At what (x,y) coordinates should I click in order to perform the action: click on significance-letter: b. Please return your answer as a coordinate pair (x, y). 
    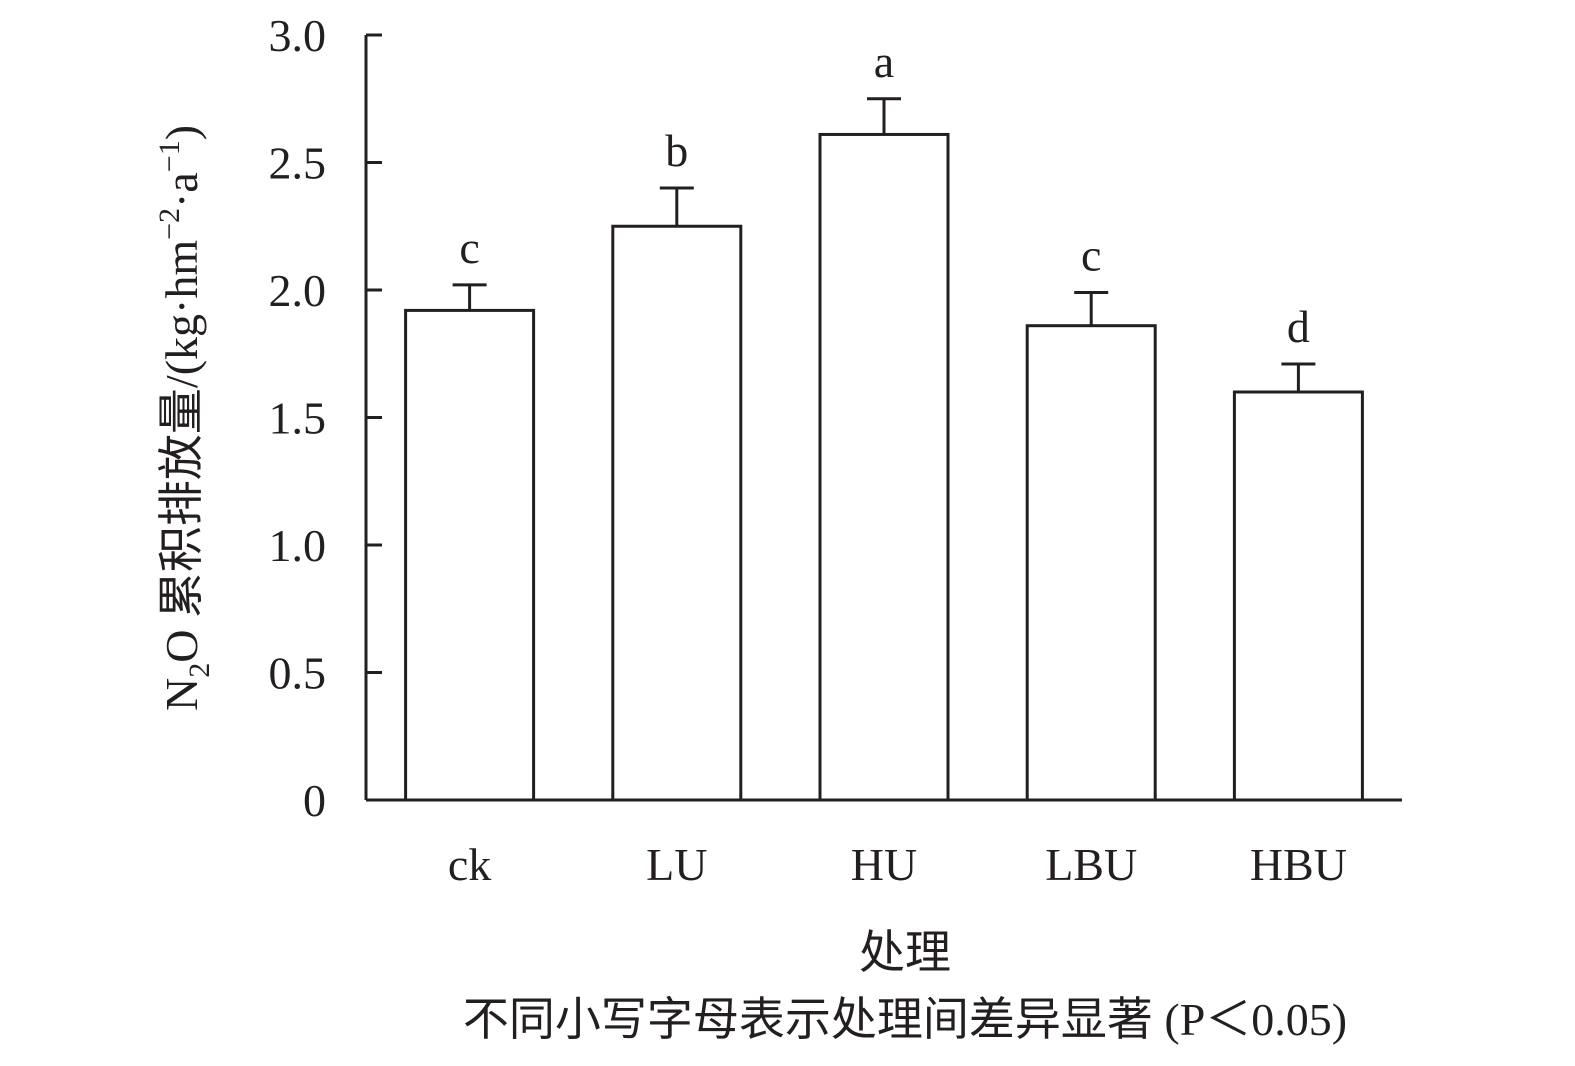
    Looking at the image, I should click on (676, 150).